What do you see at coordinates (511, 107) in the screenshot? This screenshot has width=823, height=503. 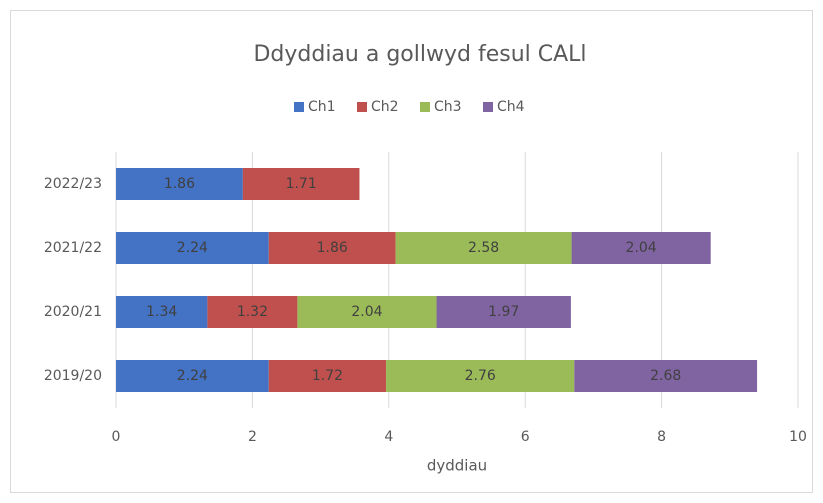 I see `legend-label: Ch4` at bounding box center [511, 107].